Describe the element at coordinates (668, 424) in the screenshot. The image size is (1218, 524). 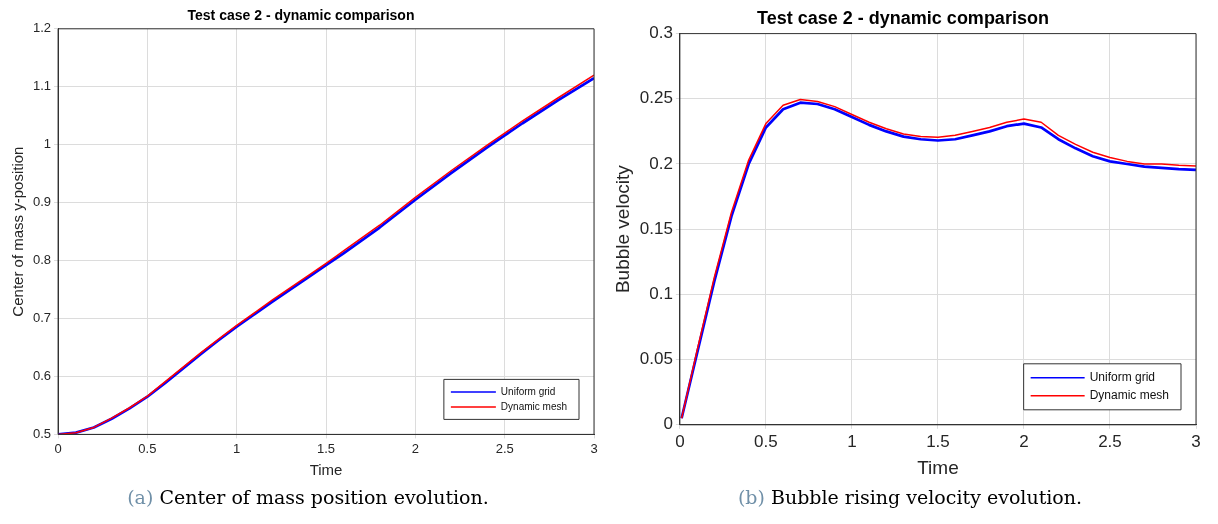
I see `y-tick-label: 0` at that location.